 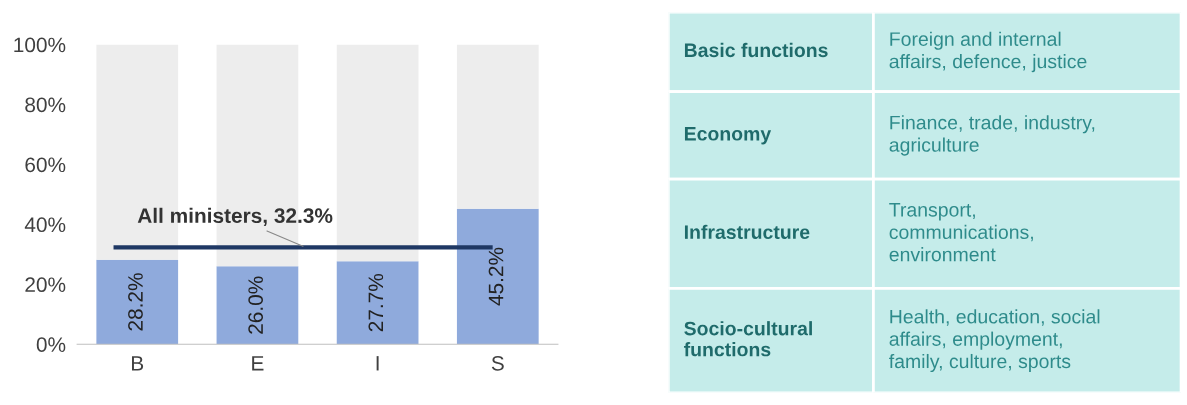 I want to click on x-tick-label: I, so click(x=377, y=363).